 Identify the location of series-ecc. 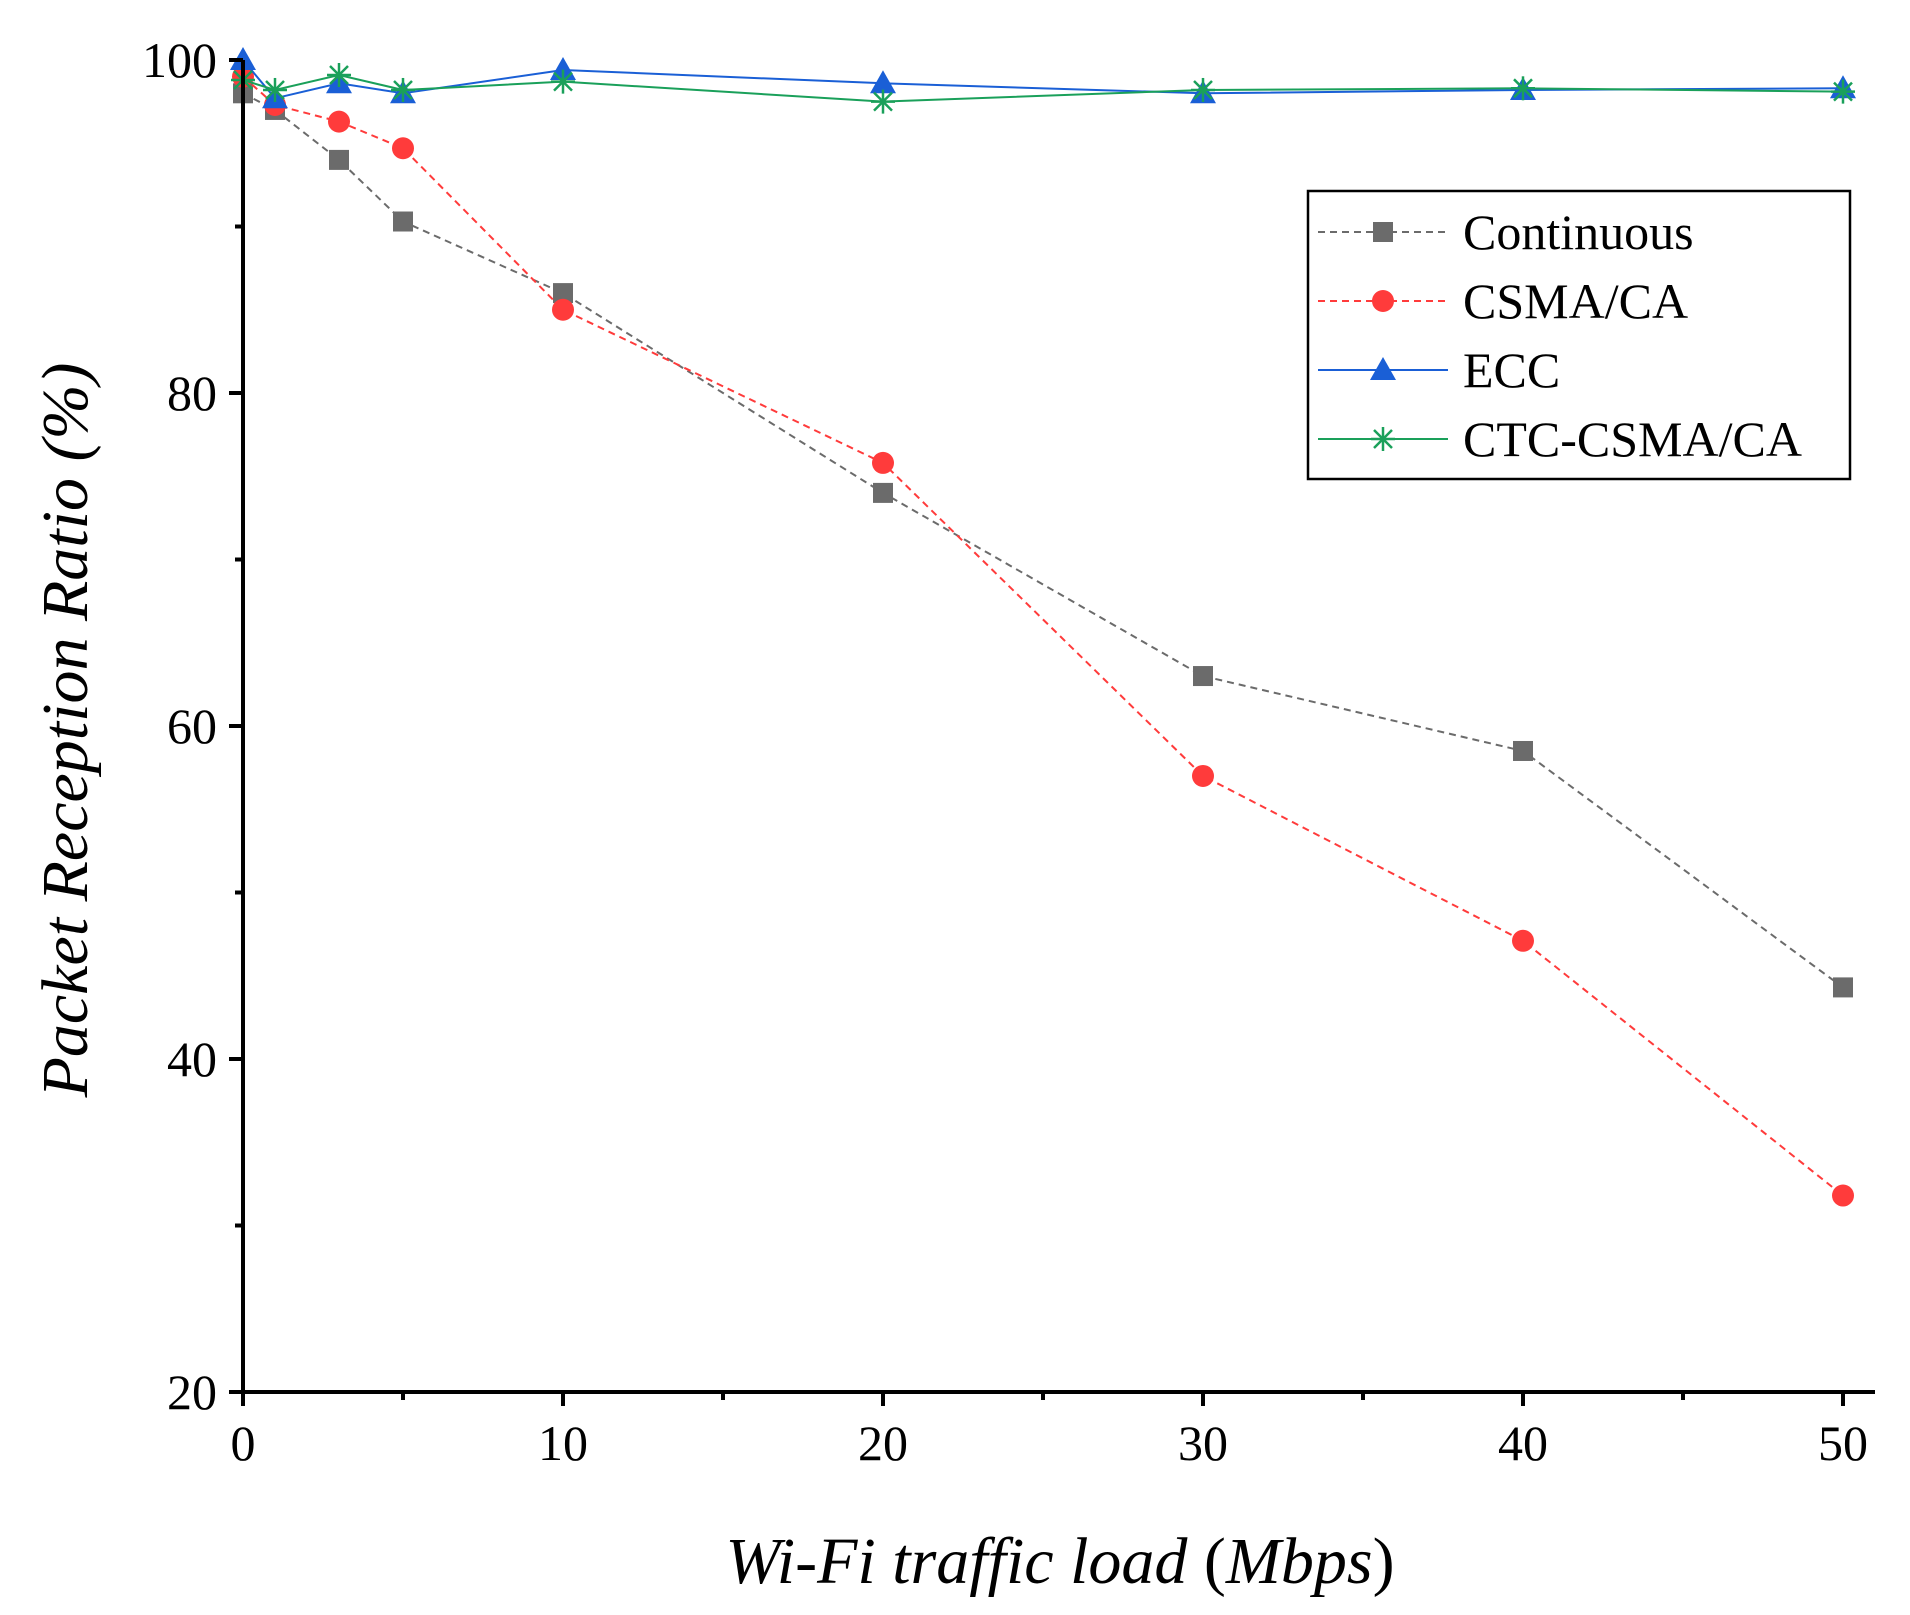
(1043, 78).